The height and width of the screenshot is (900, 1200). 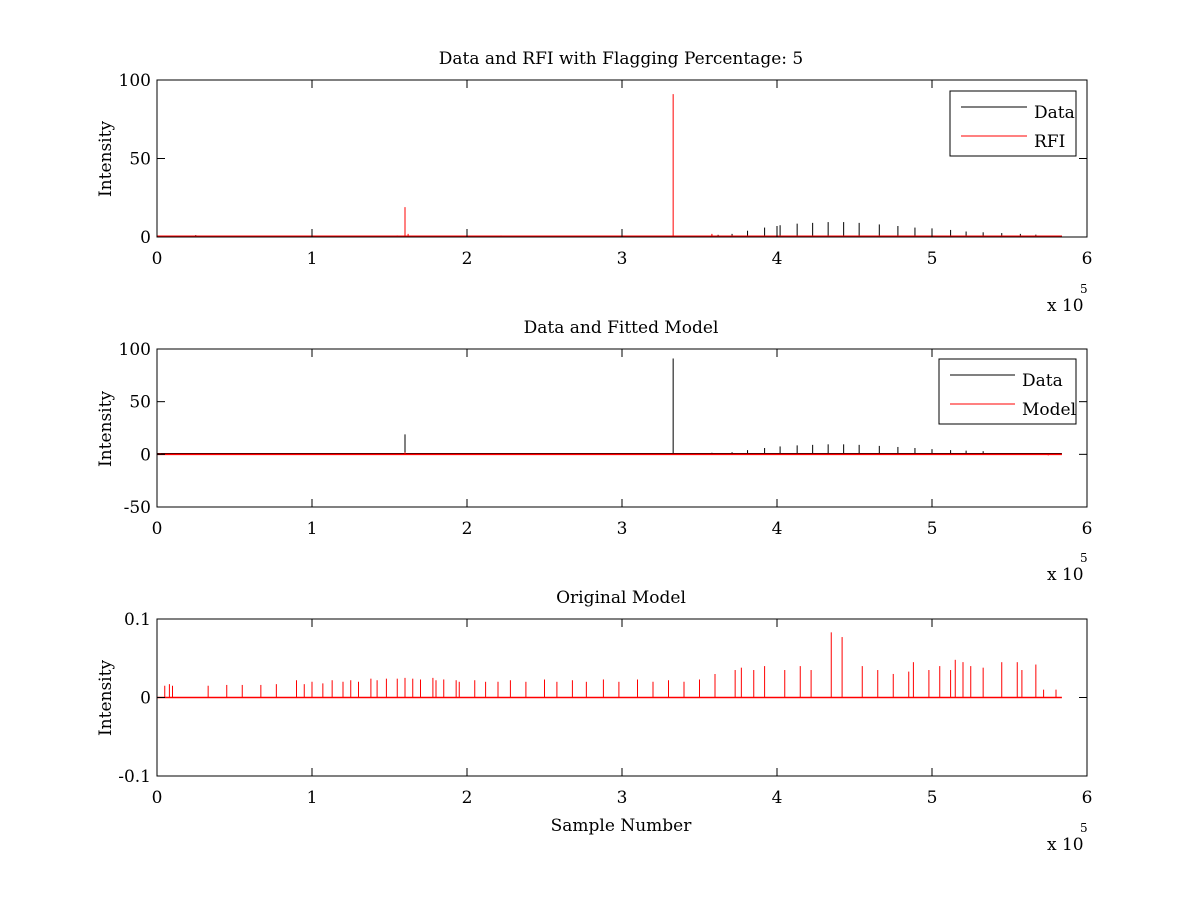 I want to click on subplot-3-ylabel: Intensity, so click(x=106, y=698).